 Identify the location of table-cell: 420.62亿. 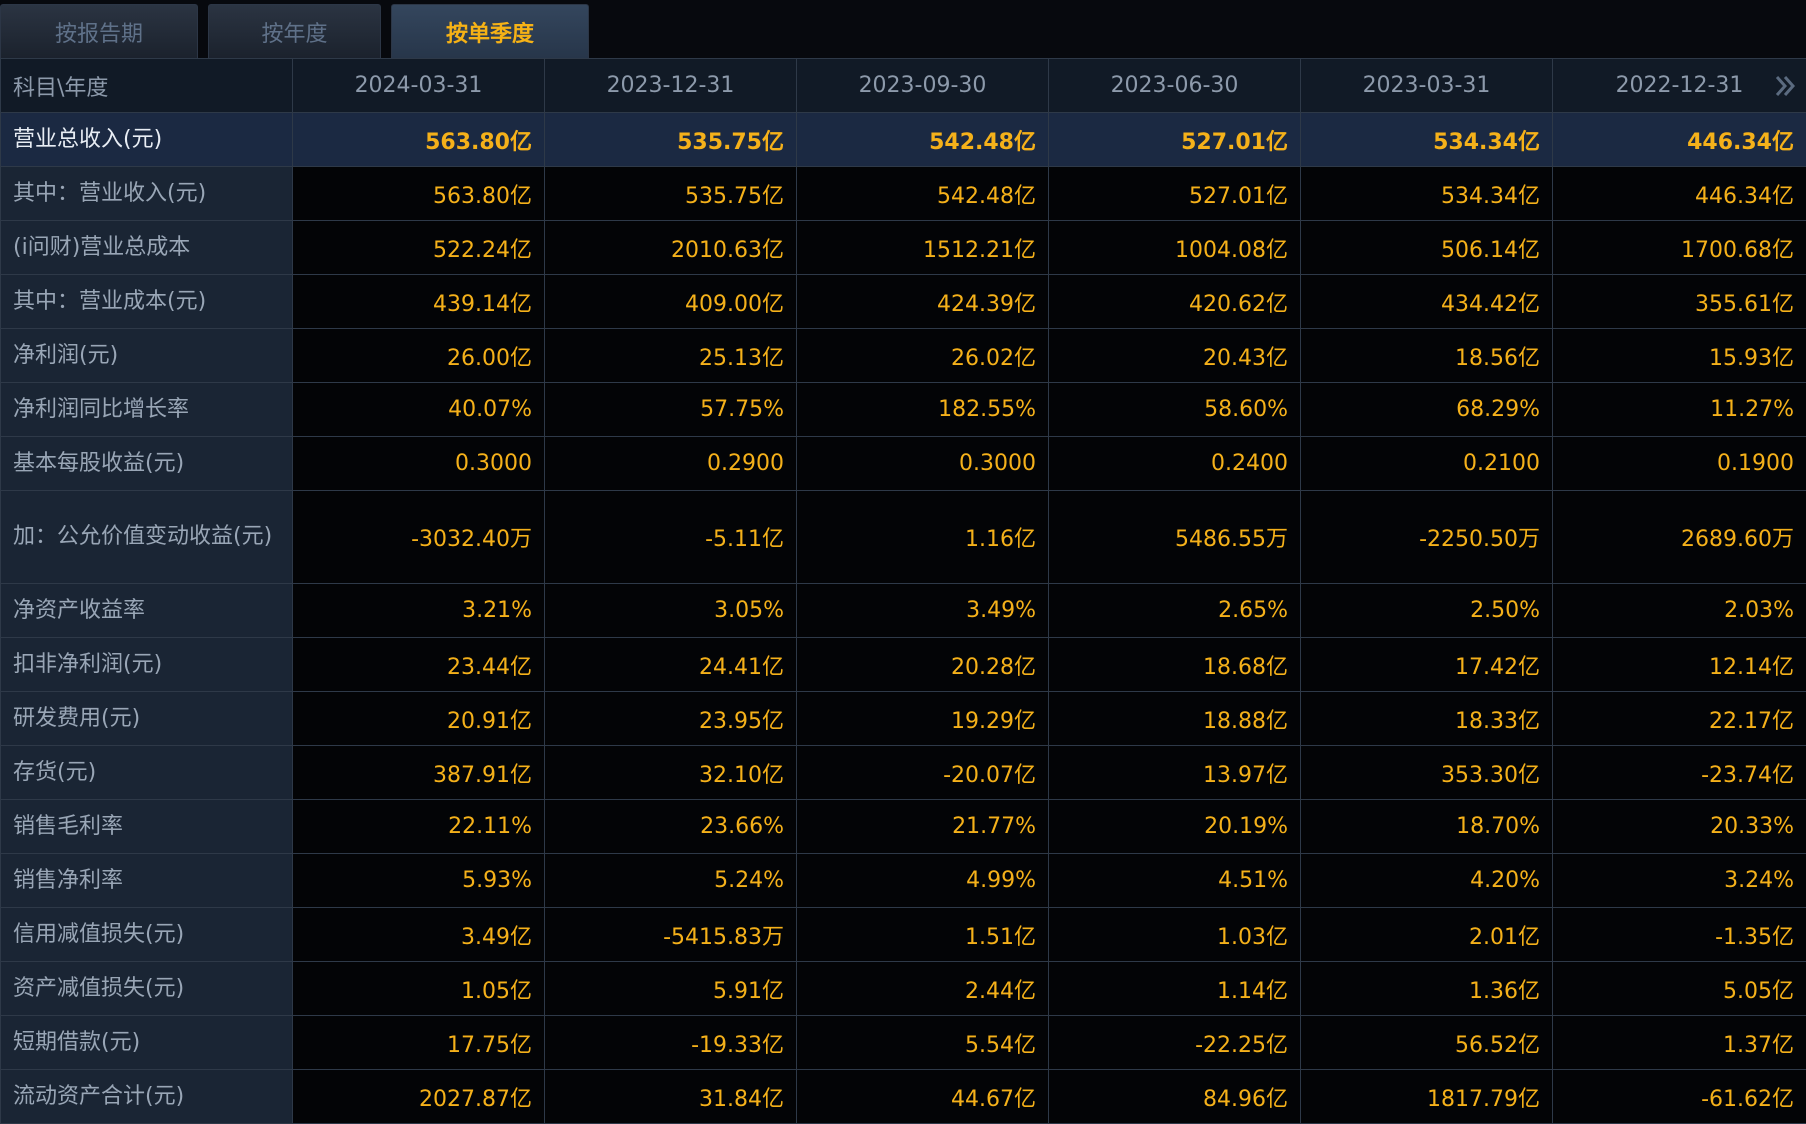
(1174, 301).